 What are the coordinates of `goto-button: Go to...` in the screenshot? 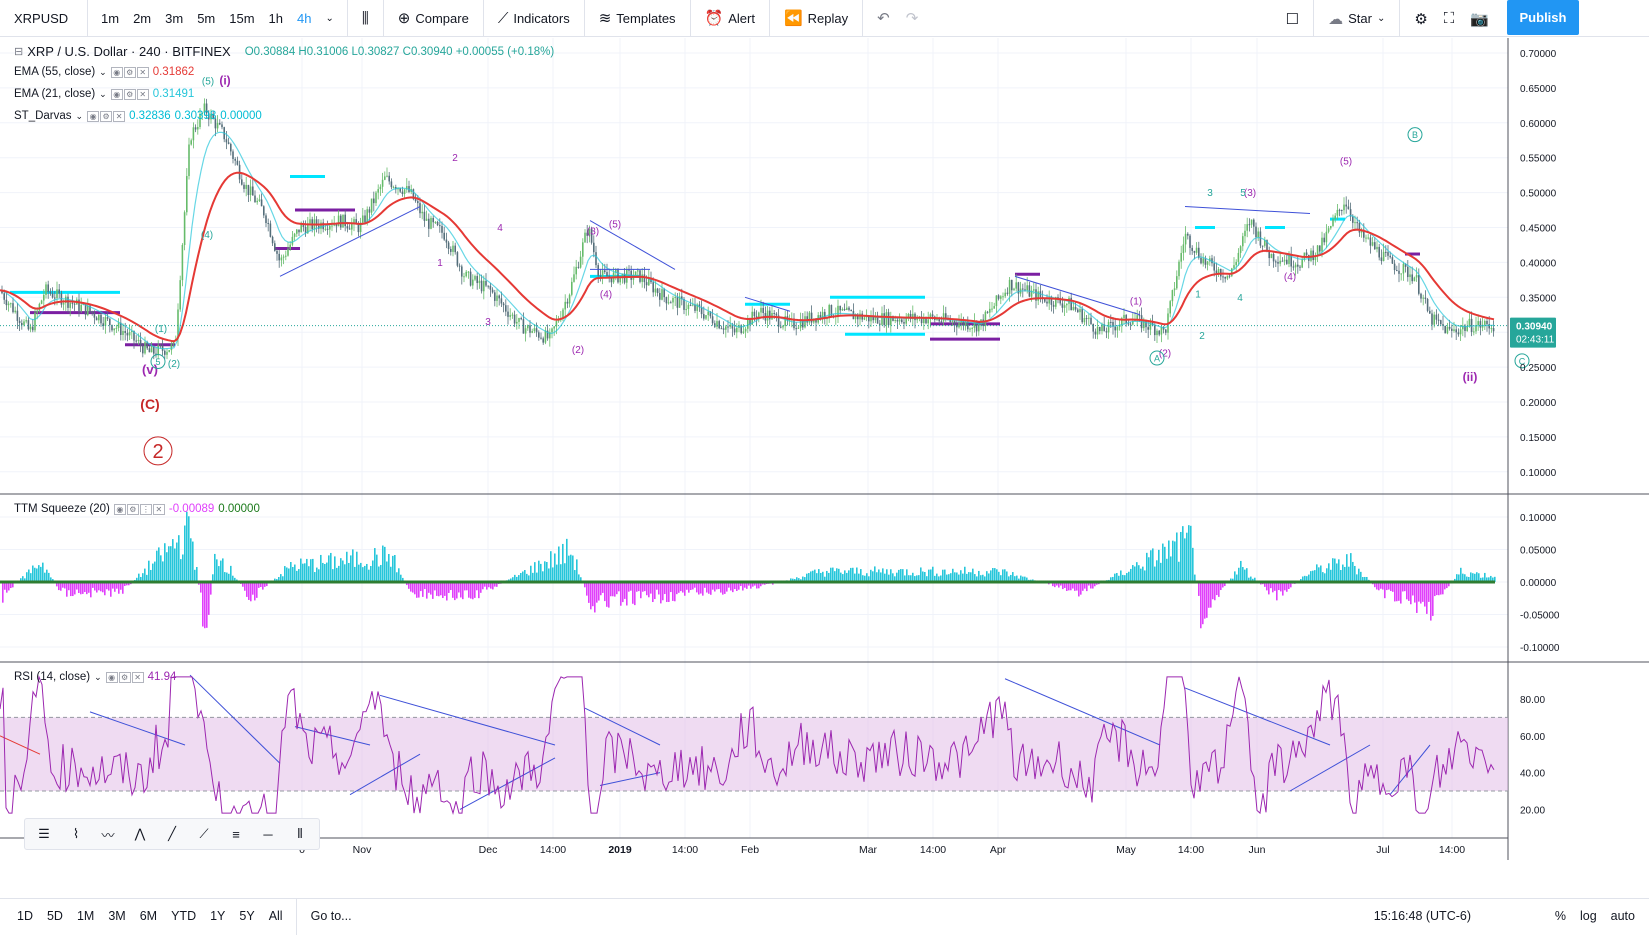 It's located at (331, 916).